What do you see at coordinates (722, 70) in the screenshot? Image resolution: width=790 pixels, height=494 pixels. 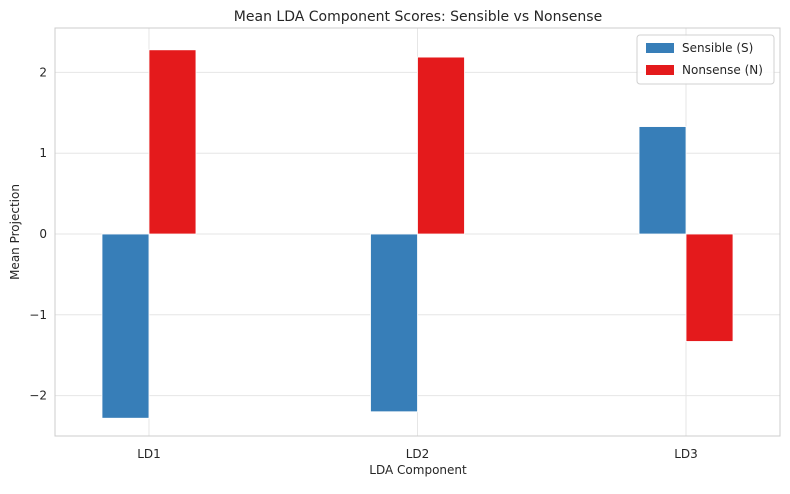 I see `legend-label-nonsense: Nonsense (N)` at bounding box center [722, 70].